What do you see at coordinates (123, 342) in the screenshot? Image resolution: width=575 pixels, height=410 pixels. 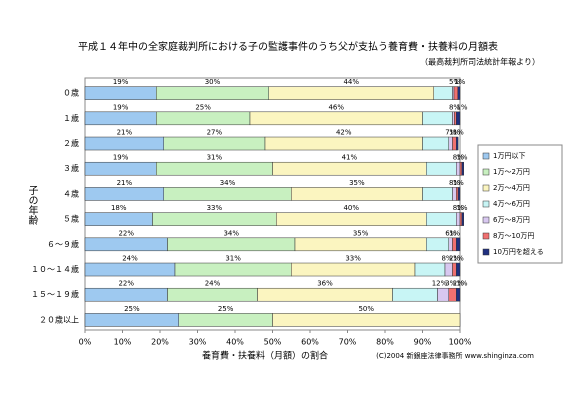 I see `x-tick-label: 10%` at bounding box center [123, 342].